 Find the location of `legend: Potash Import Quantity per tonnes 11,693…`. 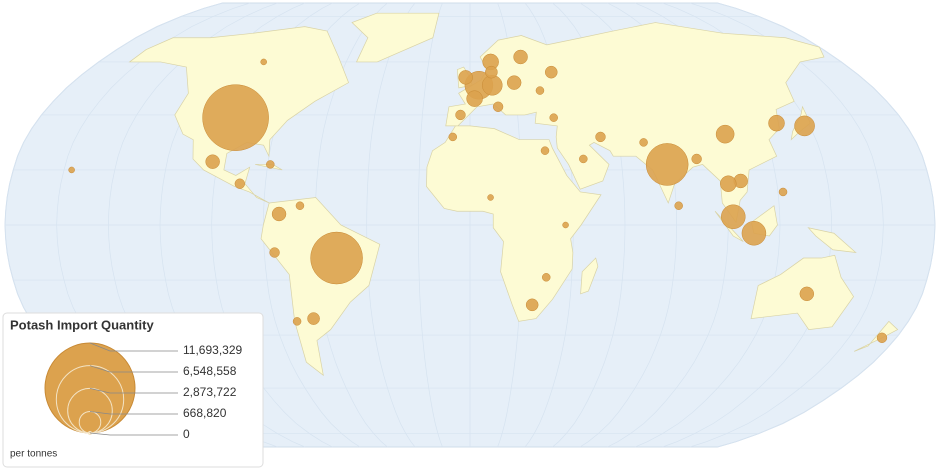

legend: Potash Import Quantity per tonnes 11,693… is located at coordinates (133, 390).